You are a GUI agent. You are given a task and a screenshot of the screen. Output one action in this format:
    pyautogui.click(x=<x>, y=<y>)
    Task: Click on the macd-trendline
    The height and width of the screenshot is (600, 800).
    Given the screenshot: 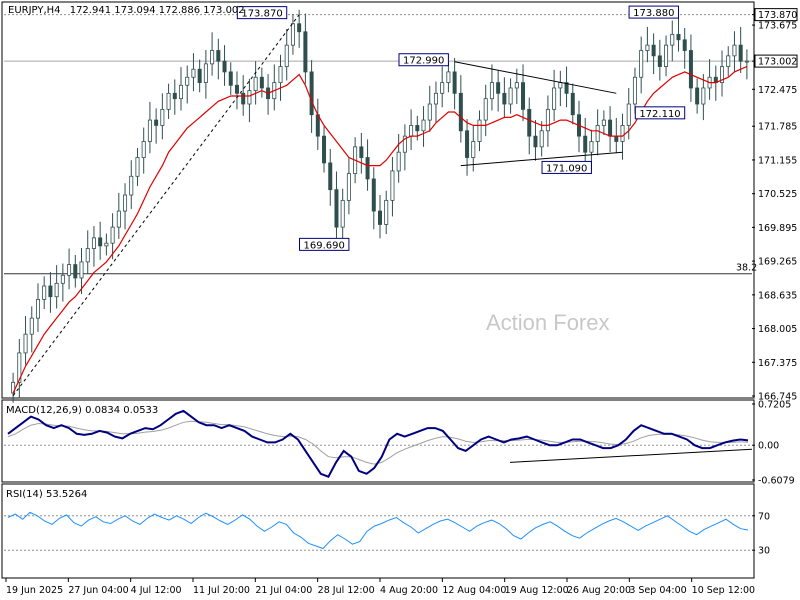 What is the action you would take?
    pyautogui.click(x=631, y=455)
    